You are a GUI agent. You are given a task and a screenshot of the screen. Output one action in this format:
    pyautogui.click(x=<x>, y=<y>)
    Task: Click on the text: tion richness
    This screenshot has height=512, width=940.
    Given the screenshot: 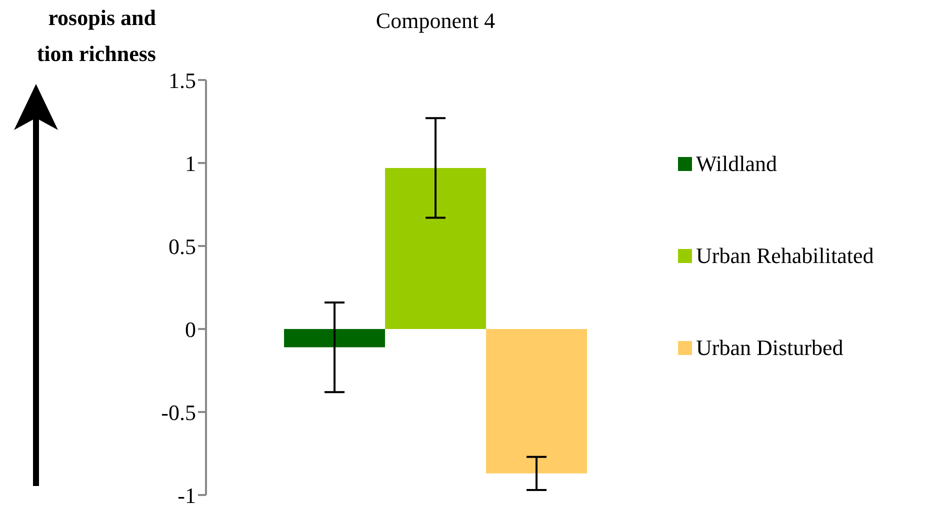 What is the action you would take?
    pyautogui.click(x=96, y=54)
    